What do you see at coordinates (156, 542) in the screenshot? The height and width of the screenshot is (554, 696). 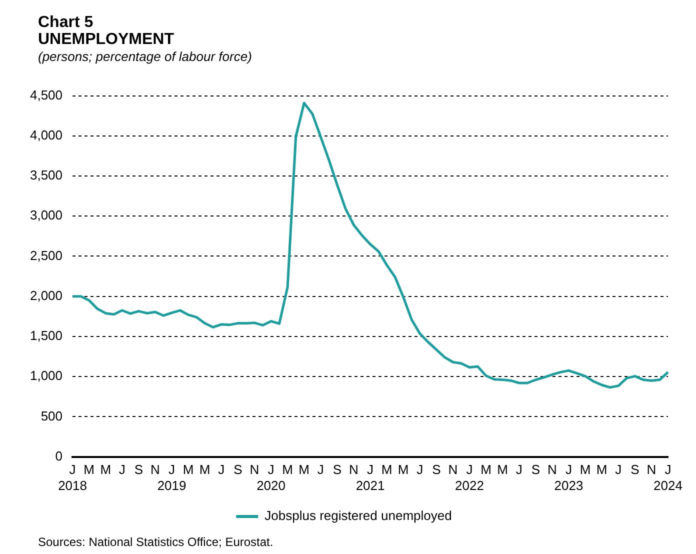 I see `source-note: Sources: National Statistics Office; Eurostat.` at bounding box center [156, 542].